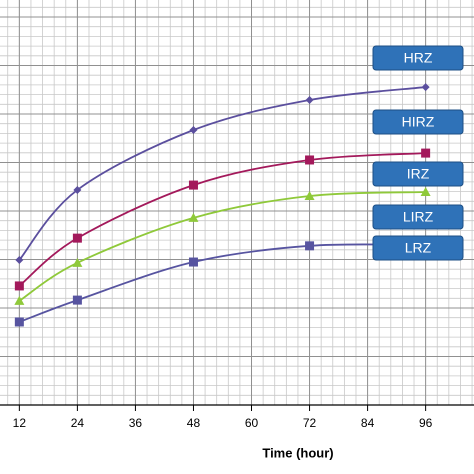  I want to click on x-tick-label: 24, so click(78, 423).